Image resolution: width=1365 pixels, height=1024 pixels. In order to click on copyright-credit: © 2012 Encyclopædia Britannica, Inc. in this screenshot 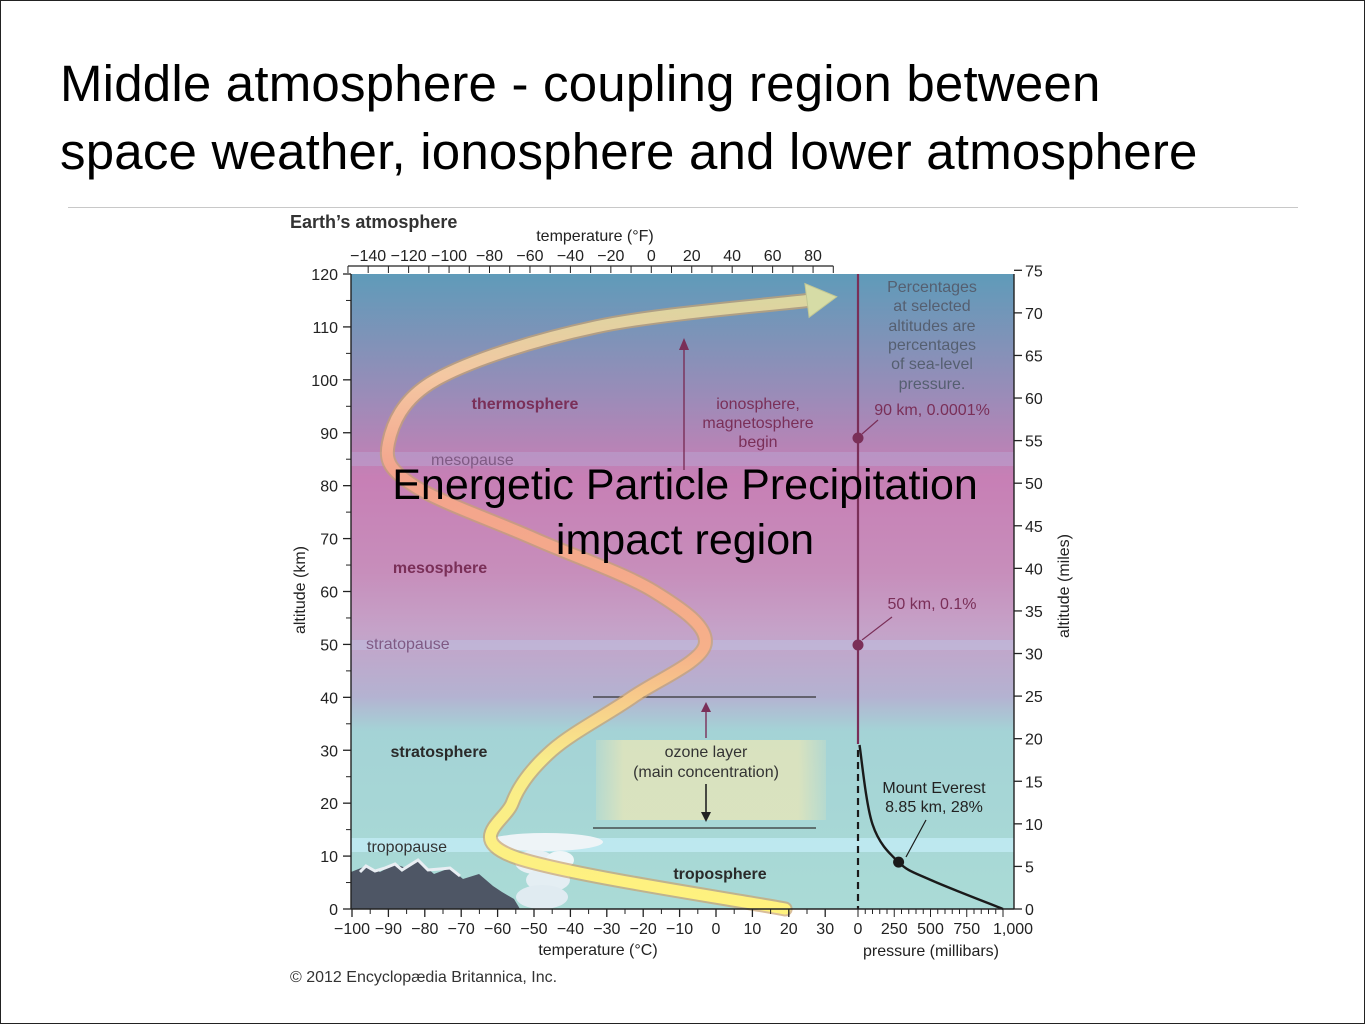, I will do `click(423, 977)`.